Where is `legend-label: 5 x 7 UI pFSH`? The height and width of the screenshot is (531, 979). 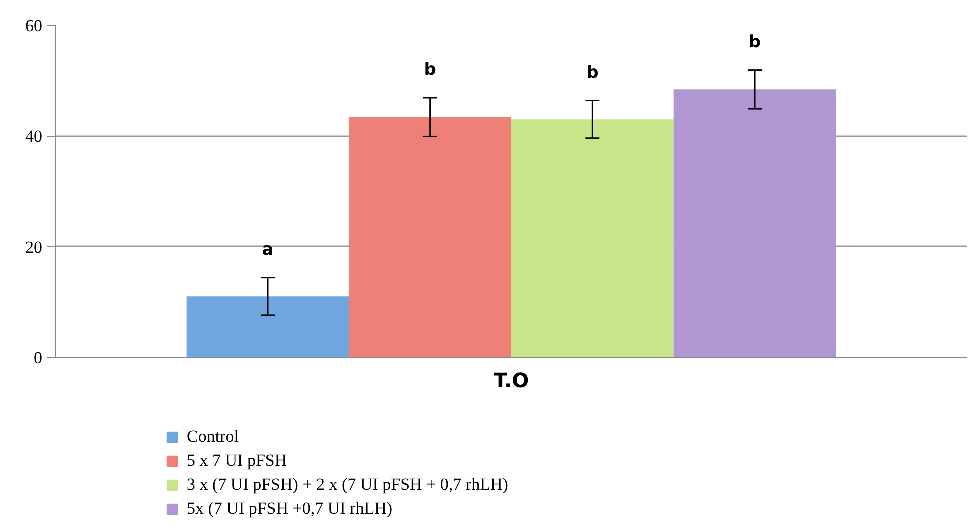
legend-label: 5 x 7 UI pFSH is located at coordinates (237, 461).